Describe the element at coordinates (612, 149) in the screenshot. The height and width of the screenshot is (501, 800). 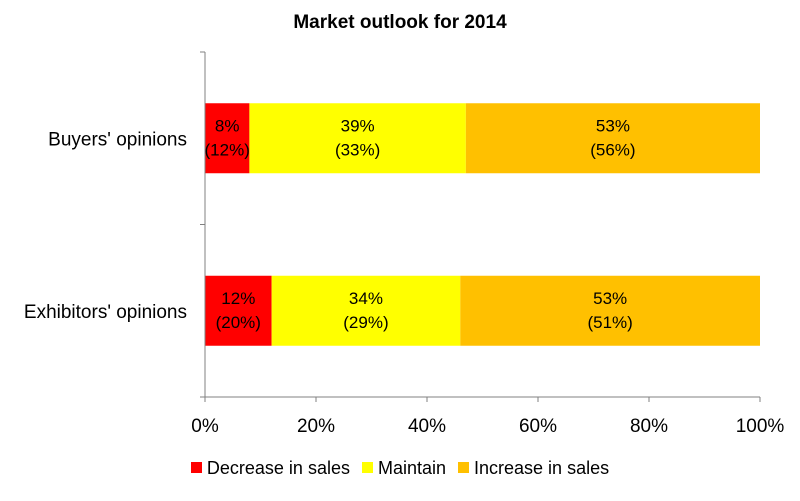
I see `data-label: (56%)` at that location.